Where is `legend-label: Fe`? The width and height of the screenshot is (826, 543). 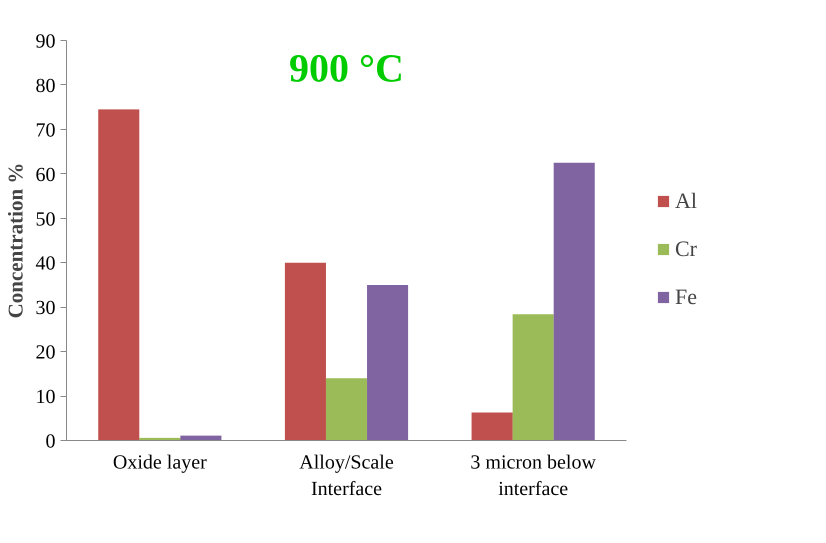 legend-label: Fe is located at coordinates (686, 297).